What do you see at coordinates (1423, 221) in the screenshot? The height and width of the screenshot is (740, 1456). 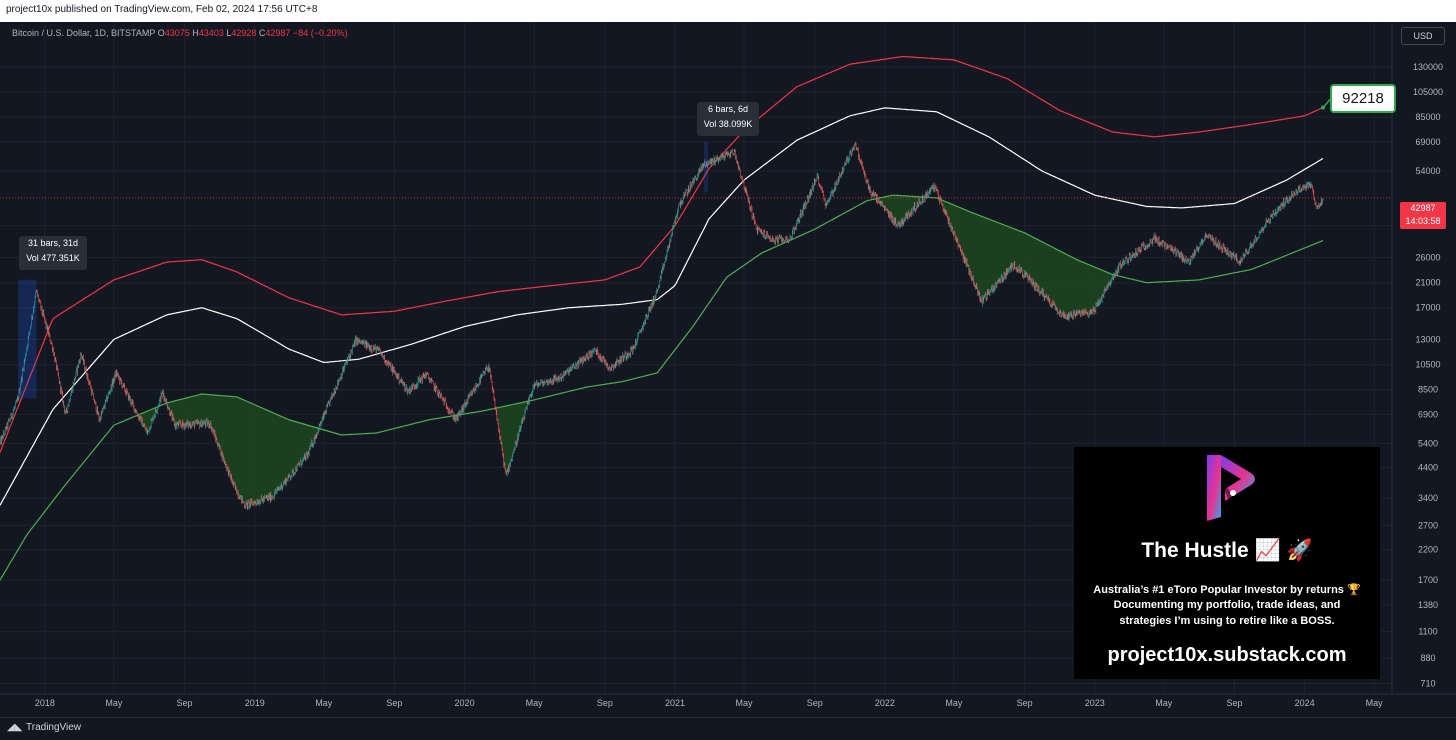 I see `bar-countdown: 14:03:58` at bounding box center [1423, 221].